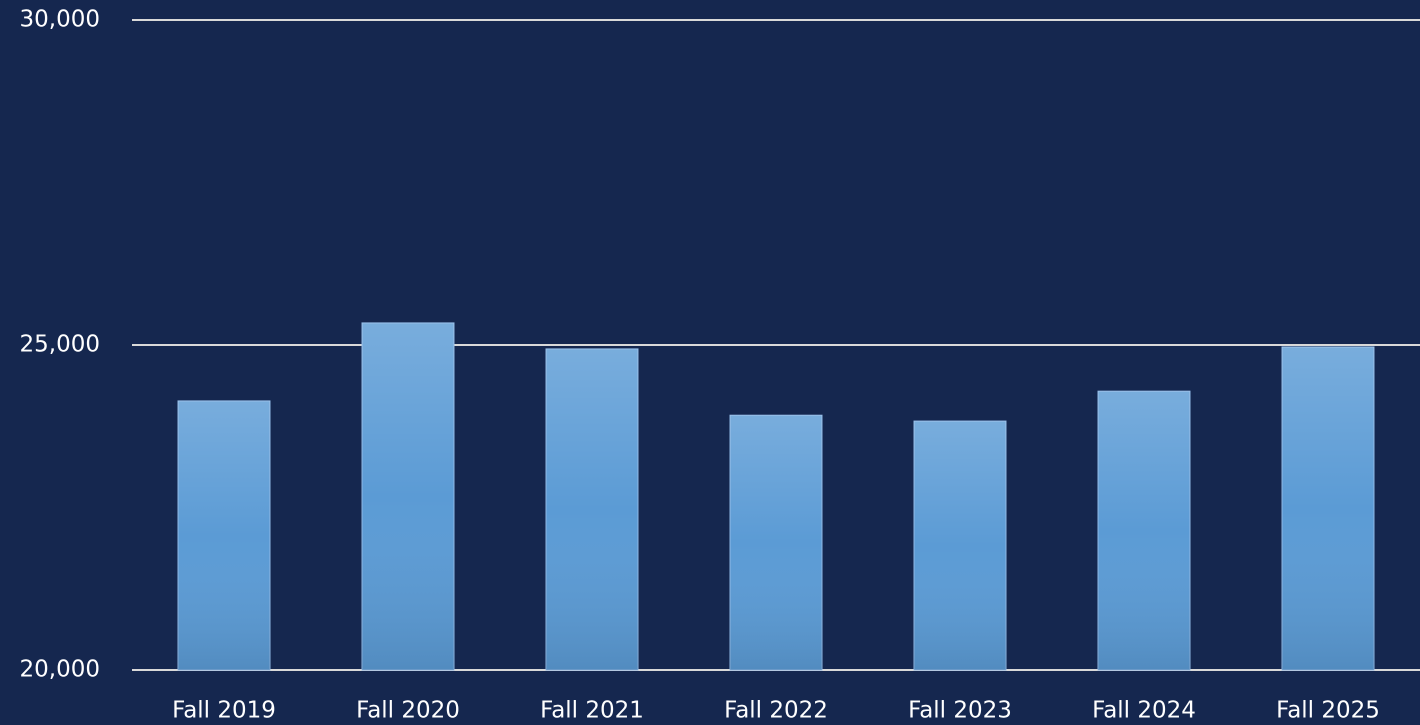 The width and height of the screenshot is (1420, 725). What do you see at coordinates (224, 711) in the screenshot?
I see `x-tick-label: Fall 2019` at bounding box center [224, 711].